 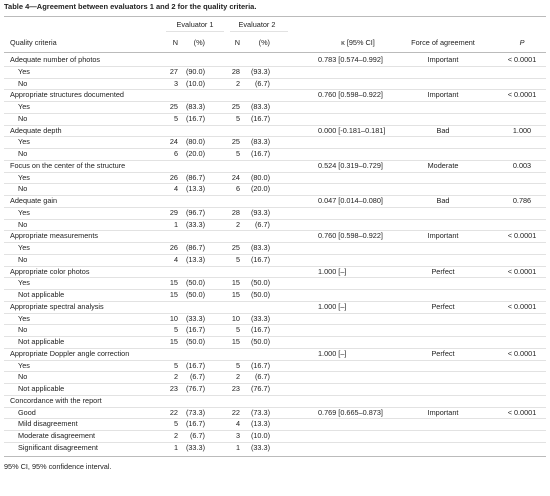 I want to click on header-cell: Evaluator 1, so click(x=195, y=24).